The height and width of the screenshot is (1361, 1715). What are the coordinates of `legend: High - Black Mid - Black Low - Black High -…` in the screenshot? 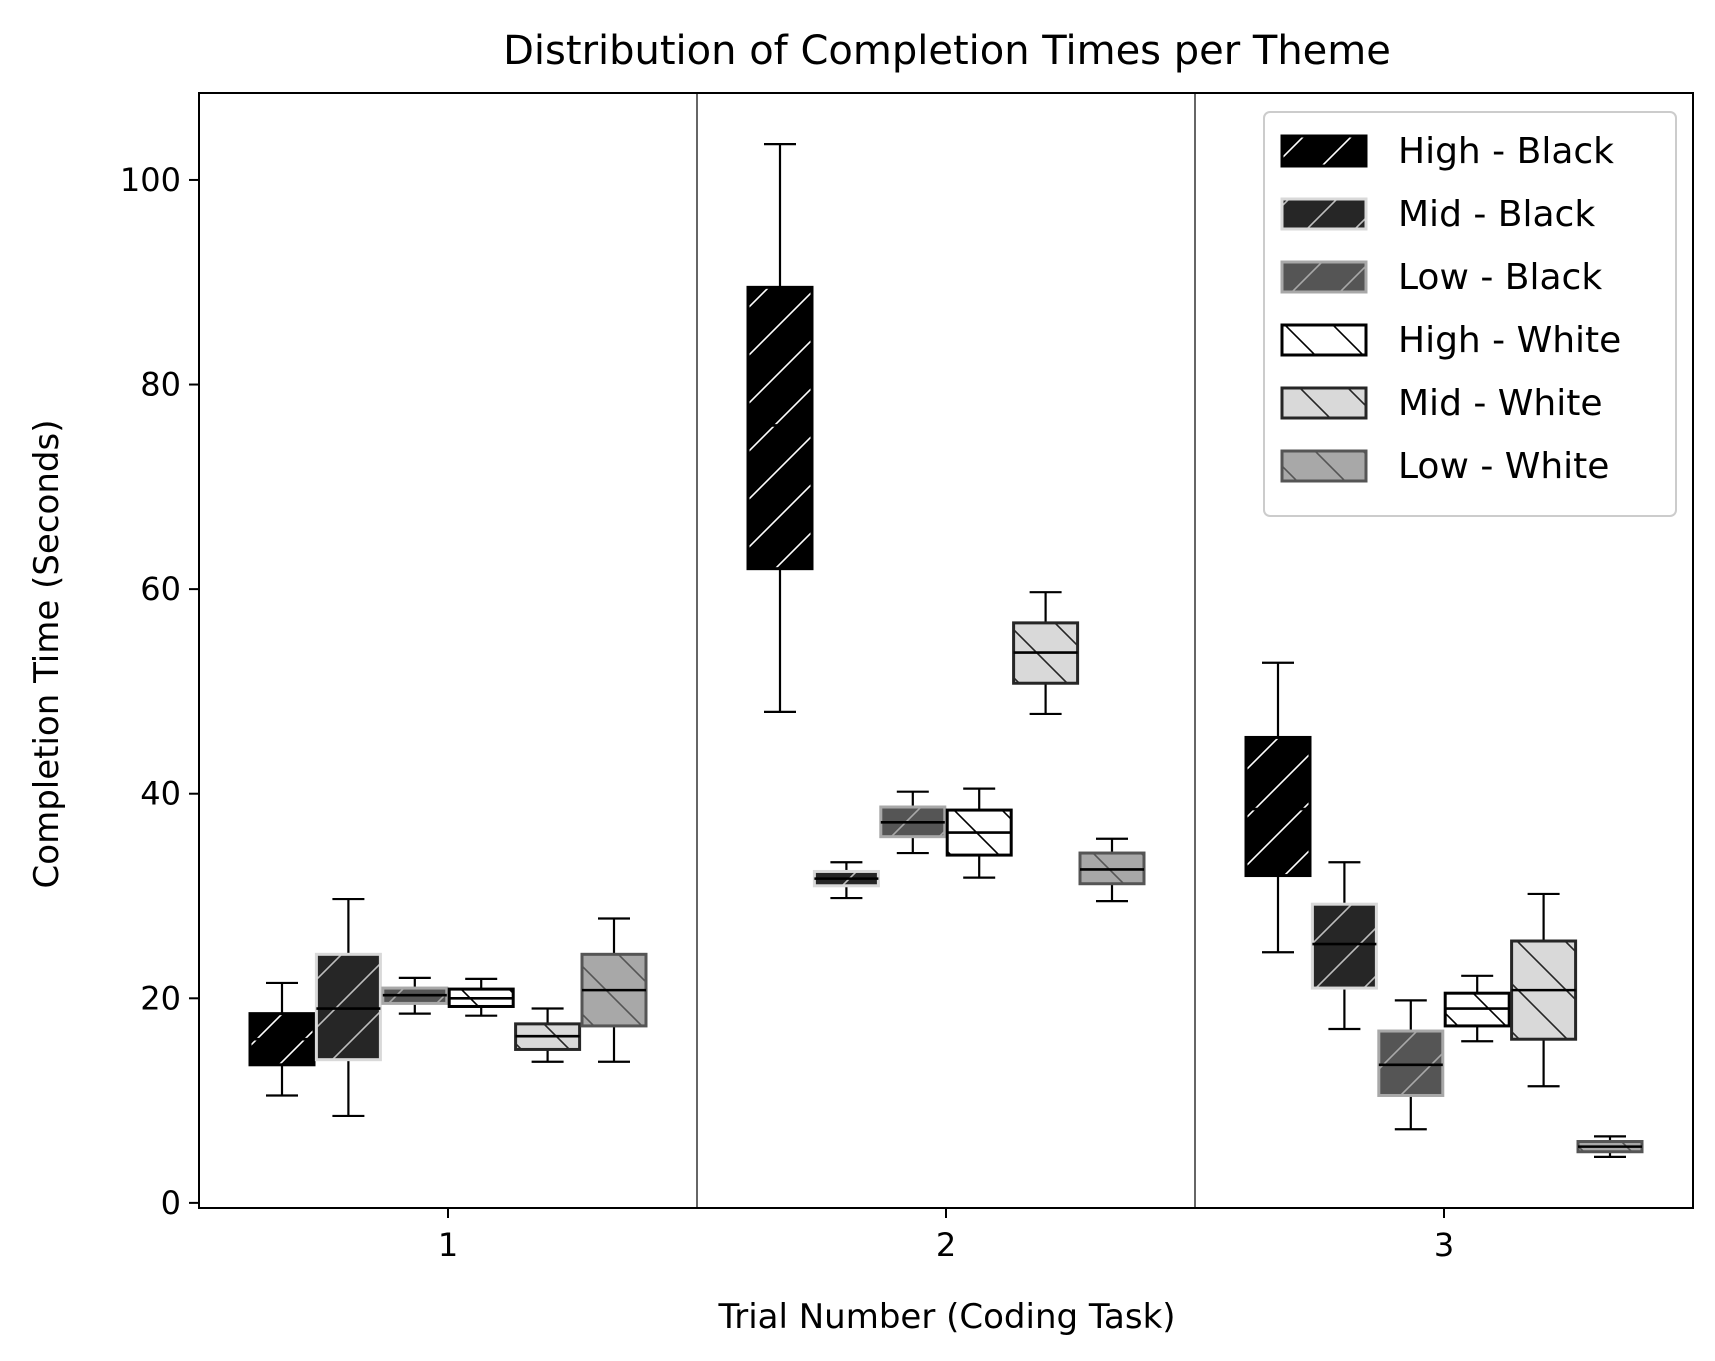 It's located at (1470, 314).